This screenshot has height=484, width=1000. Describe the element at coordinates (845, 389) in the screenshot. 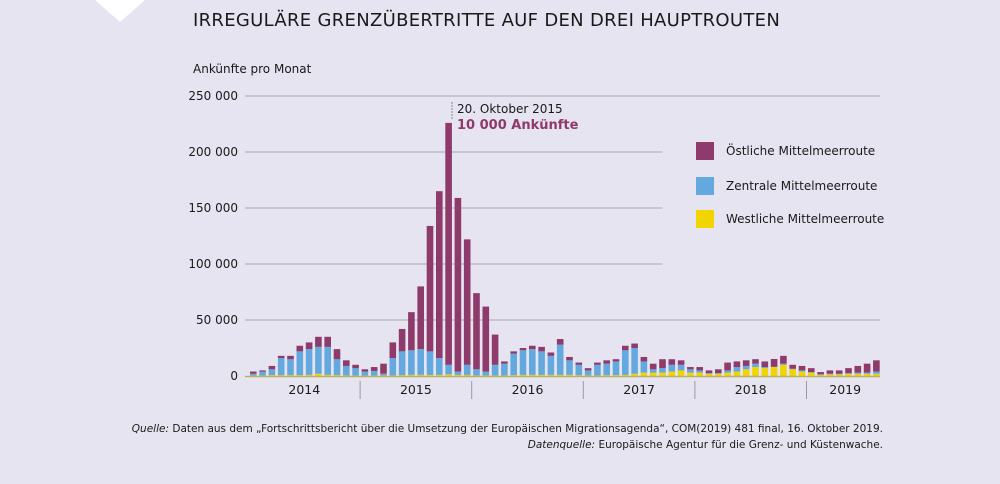

I see `x-year-label: 2019` at that location.